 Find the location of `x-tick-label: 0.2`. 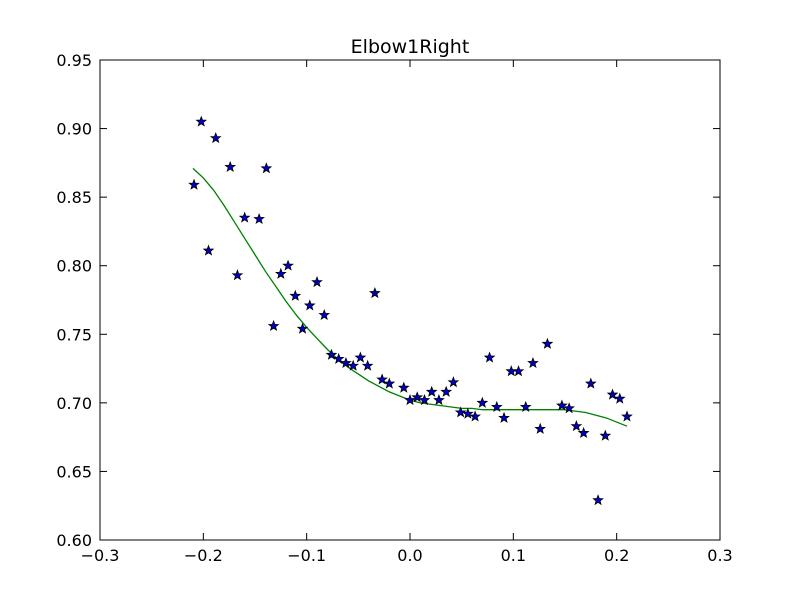

x-tick-label: 0.2 is located at coordinates (616, 555).